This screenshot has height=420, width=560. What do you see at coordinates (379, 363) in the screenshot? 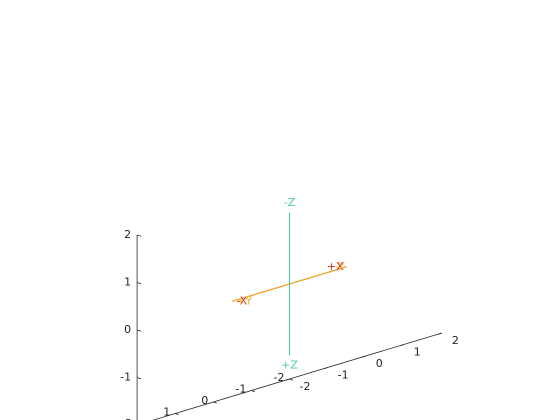
I see `y-tick-label: 0` at bounding box center [379, 363].